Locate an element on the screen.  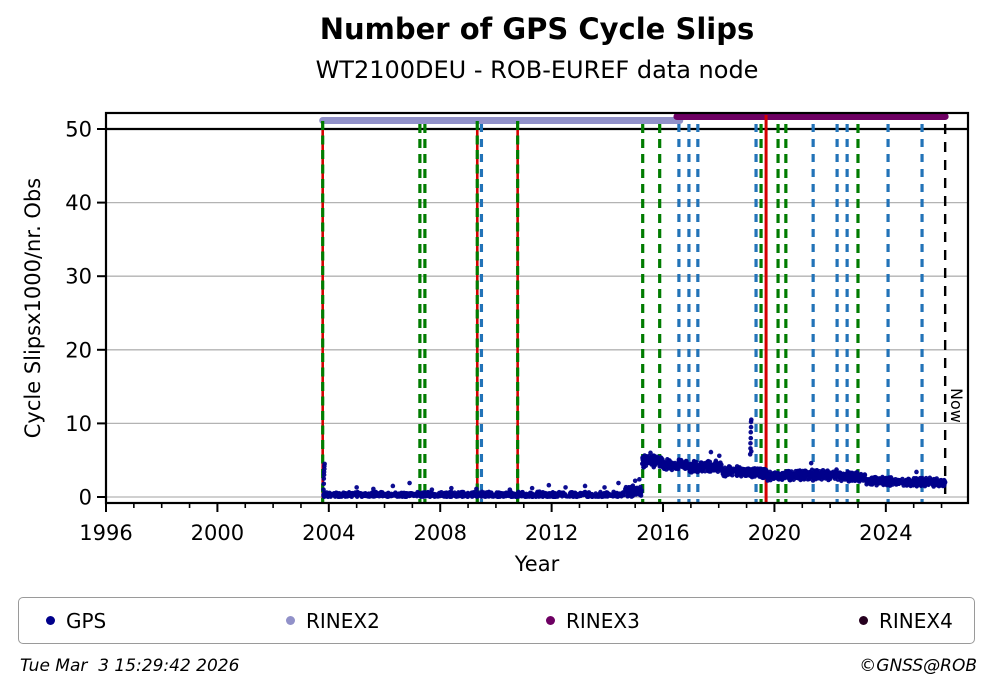
page-title: Number of GPS Cycle Slips is located at coordinates (537, 29).